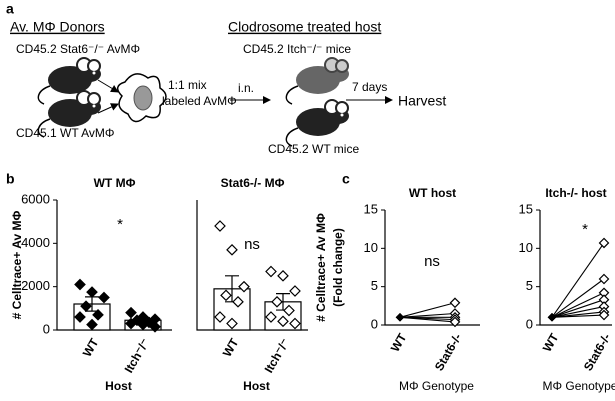 The width and height of the screenshot is (615, 401). What do you see at coordinates (304, 27) in the screenshot?
I see `host-title: Clodrosome treated host` at bounding box center [304, 27].